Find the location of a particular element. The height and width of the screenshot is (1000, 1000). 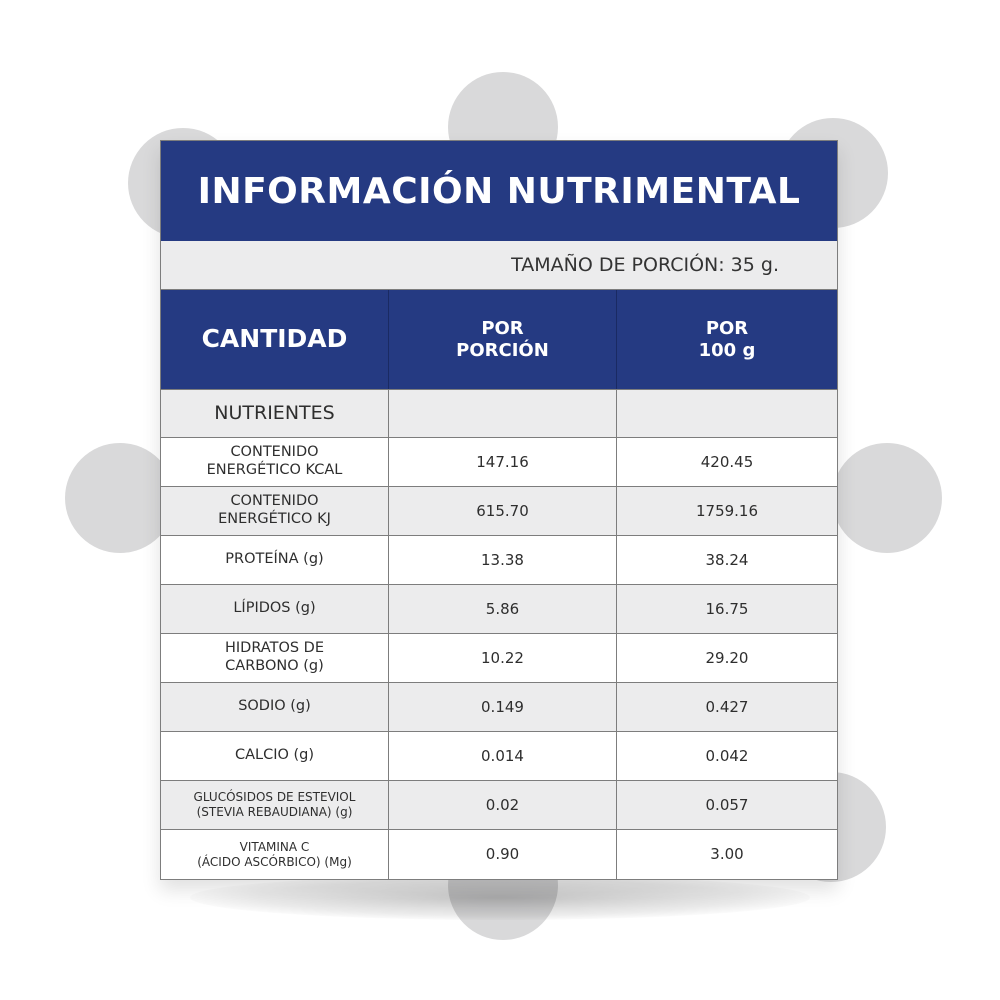

value-per-100g: 3.00 is located at coordinates (727, 854).